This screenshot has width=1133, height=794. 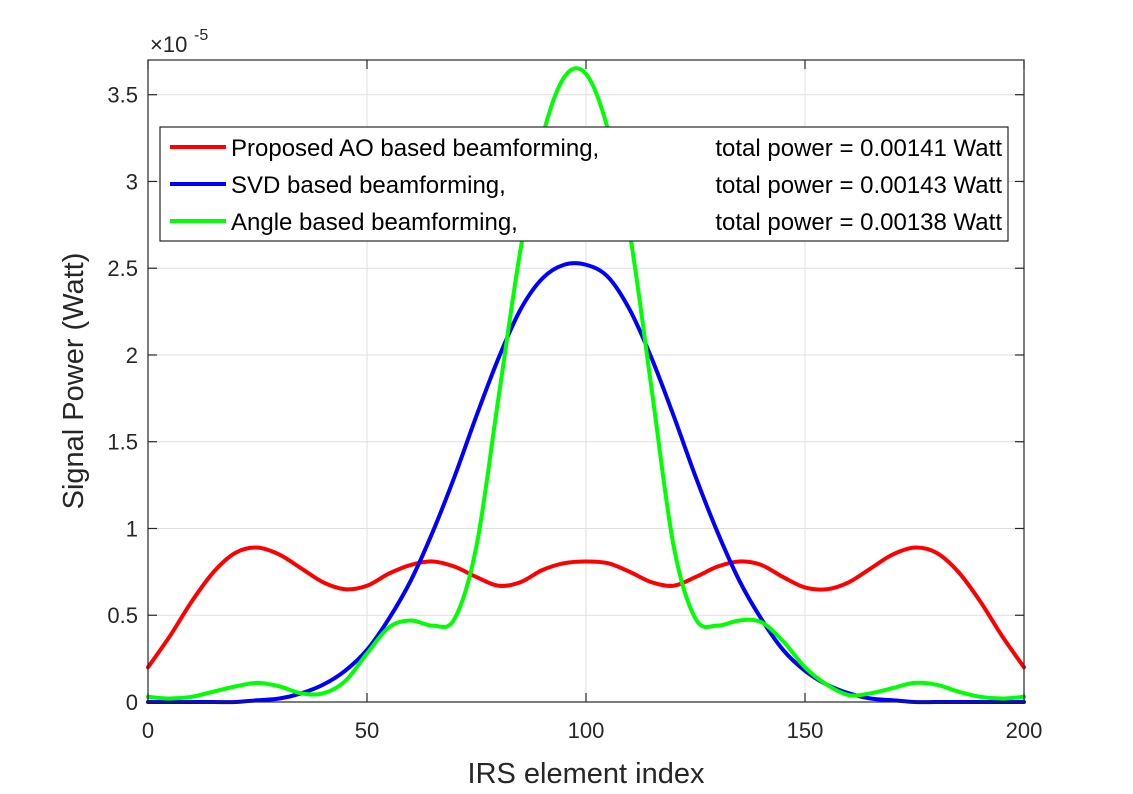 I want to click on legend-power-svd: total power = 0.00143 Watt, so click(x=858, y=185).